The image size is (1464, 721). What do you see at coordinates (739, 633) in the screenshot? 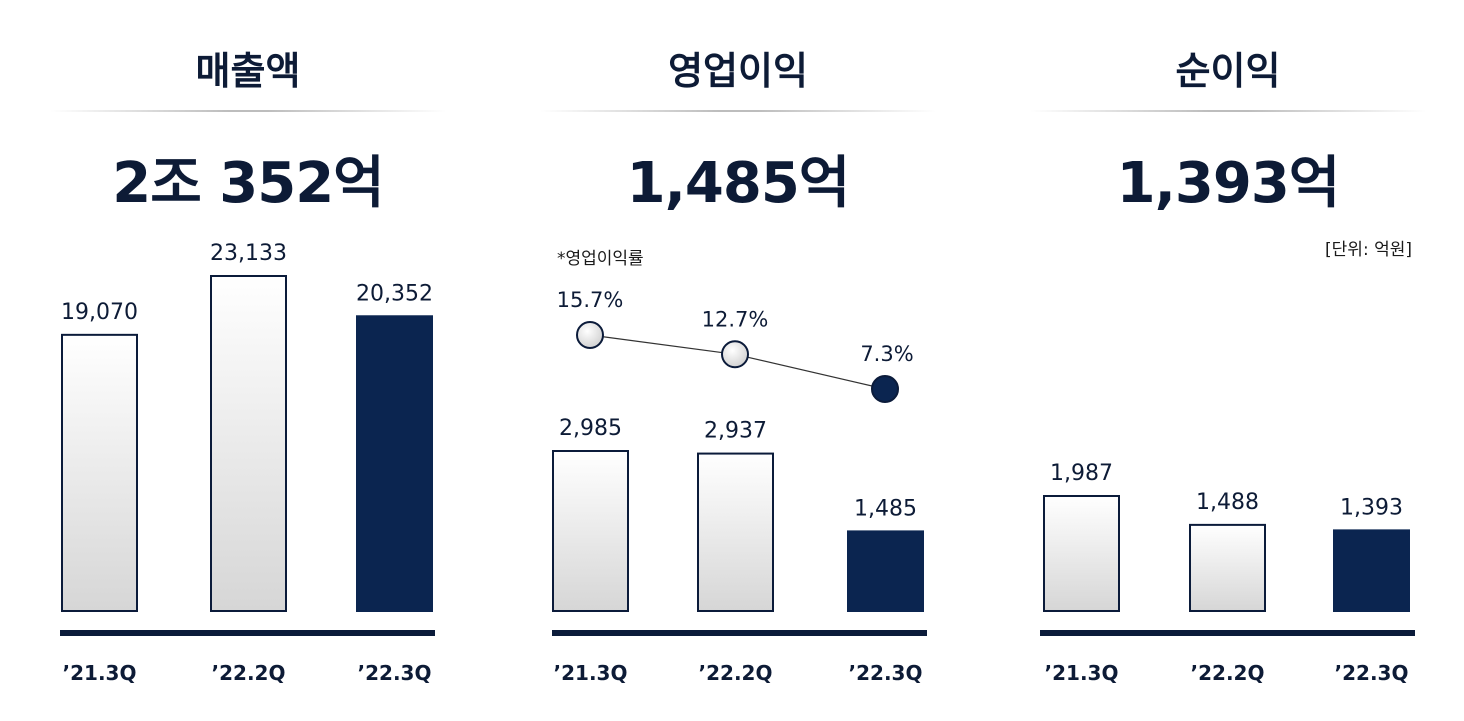
I see `operating-profit-axis-line` at bounding box center [739, 633].